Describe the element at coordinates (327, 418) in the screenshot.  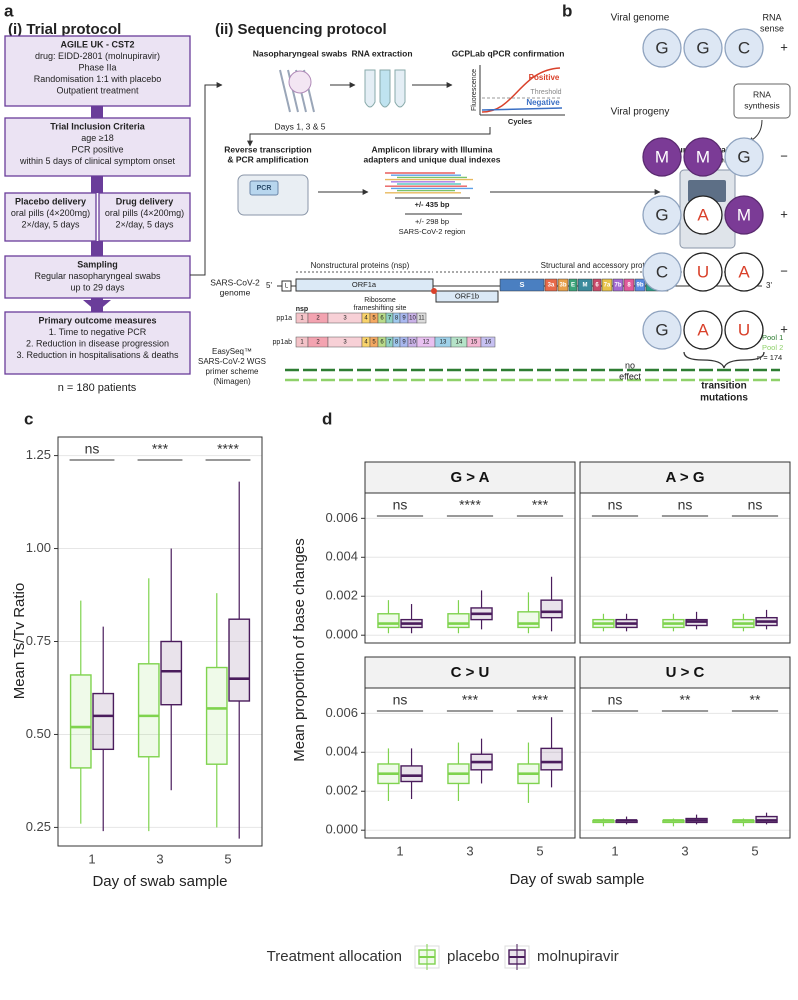
I see `panel-label: d` at that location.